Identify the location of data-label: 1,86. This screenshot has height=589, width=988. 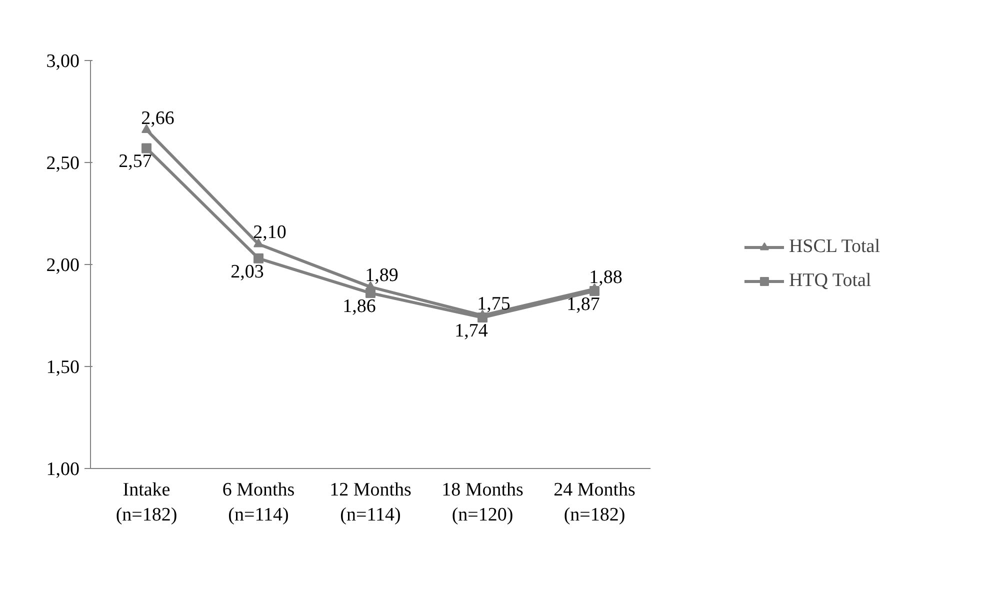
(359, 307).